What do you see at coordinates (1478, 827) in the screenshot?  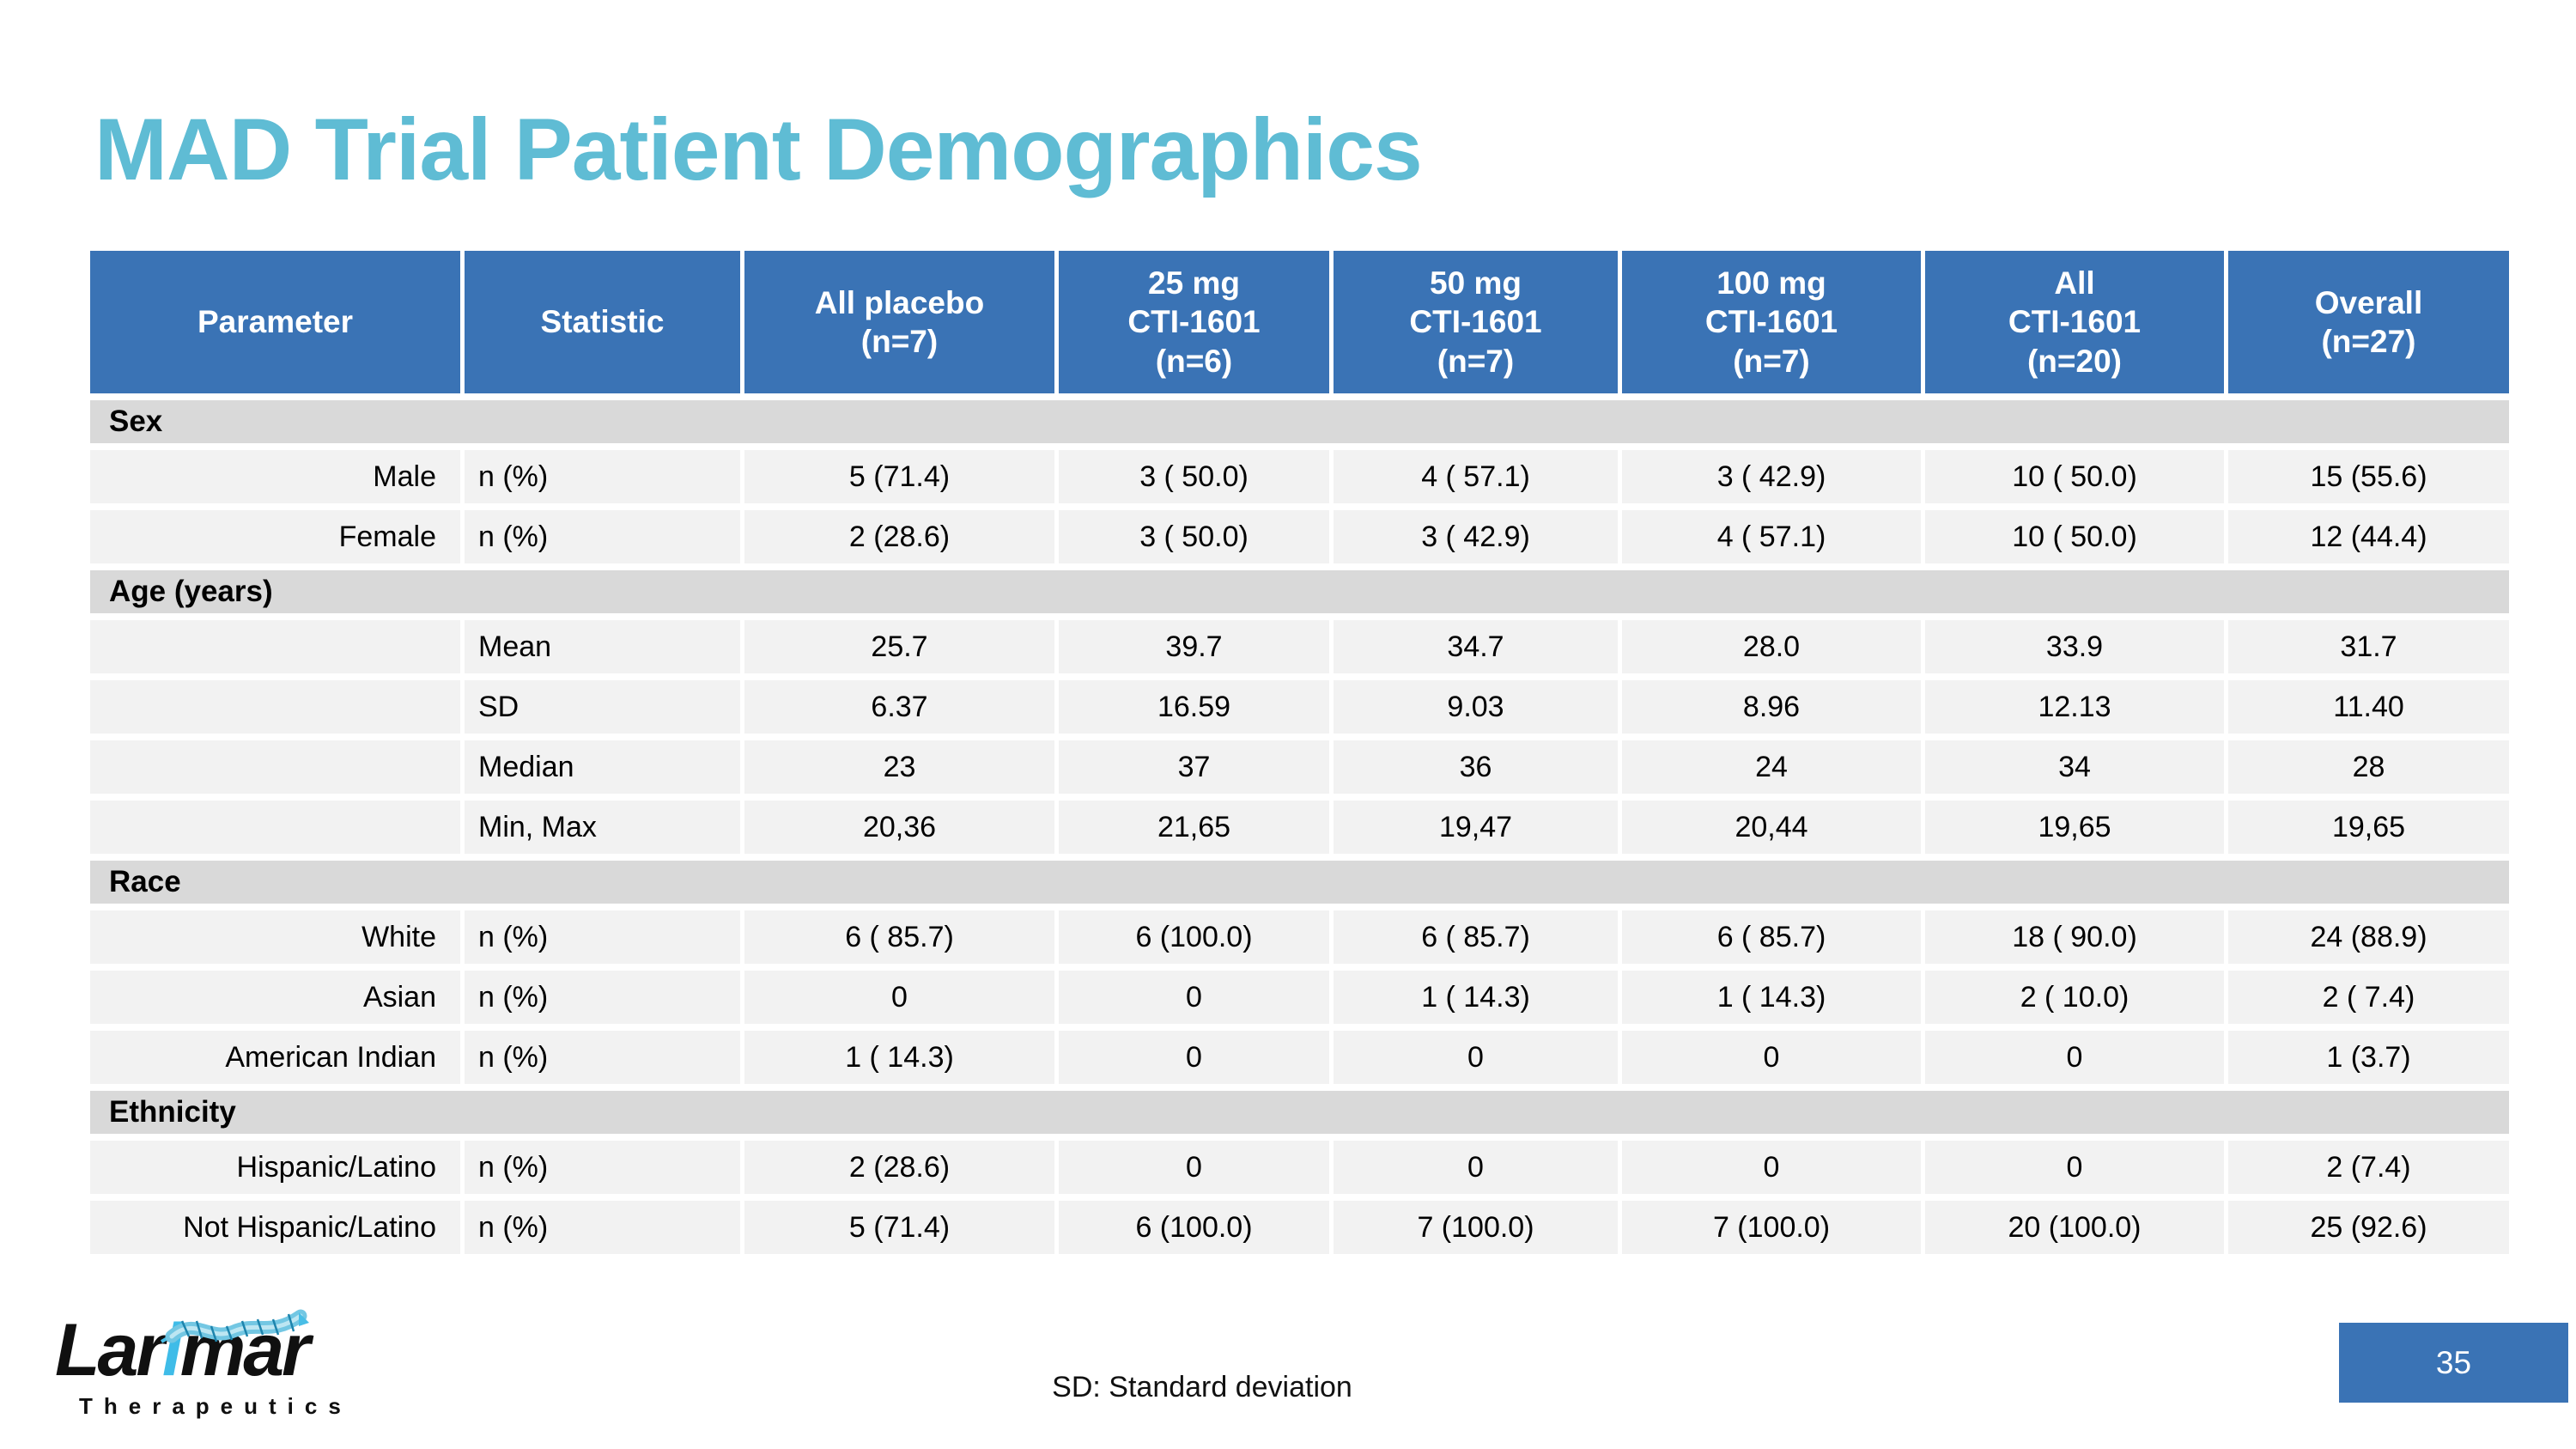 I see `value-cell: 19,47` at bounding box center [1478, 827].